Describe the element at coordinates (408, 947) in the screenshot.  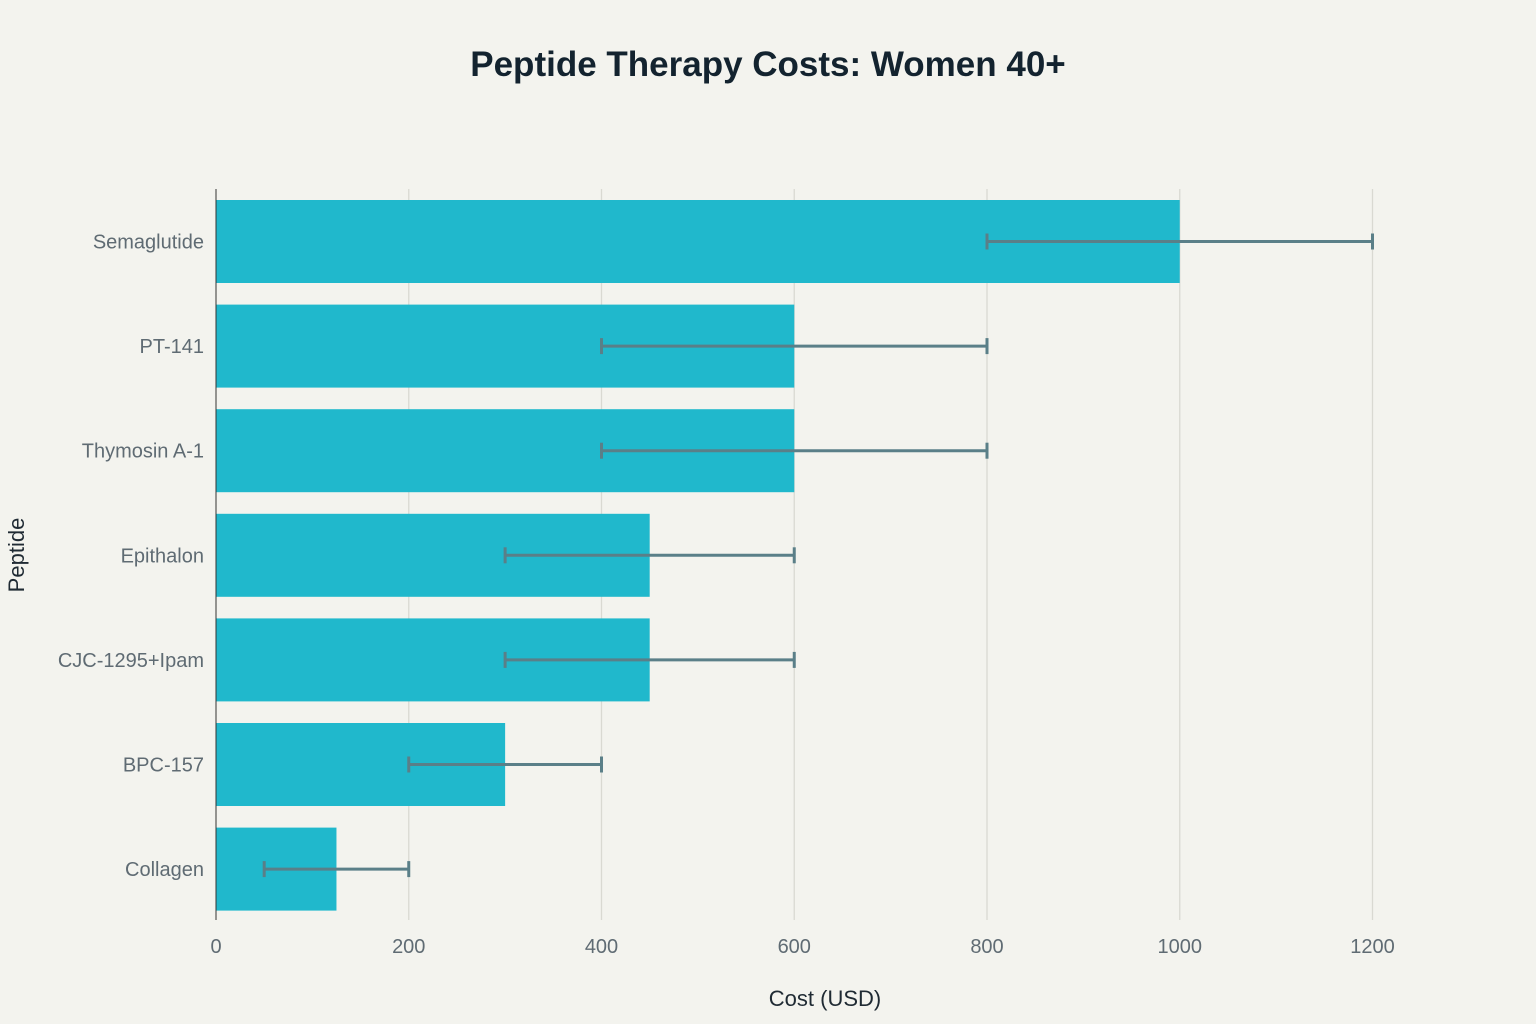
I see `x-tick-label: 200` at that location.